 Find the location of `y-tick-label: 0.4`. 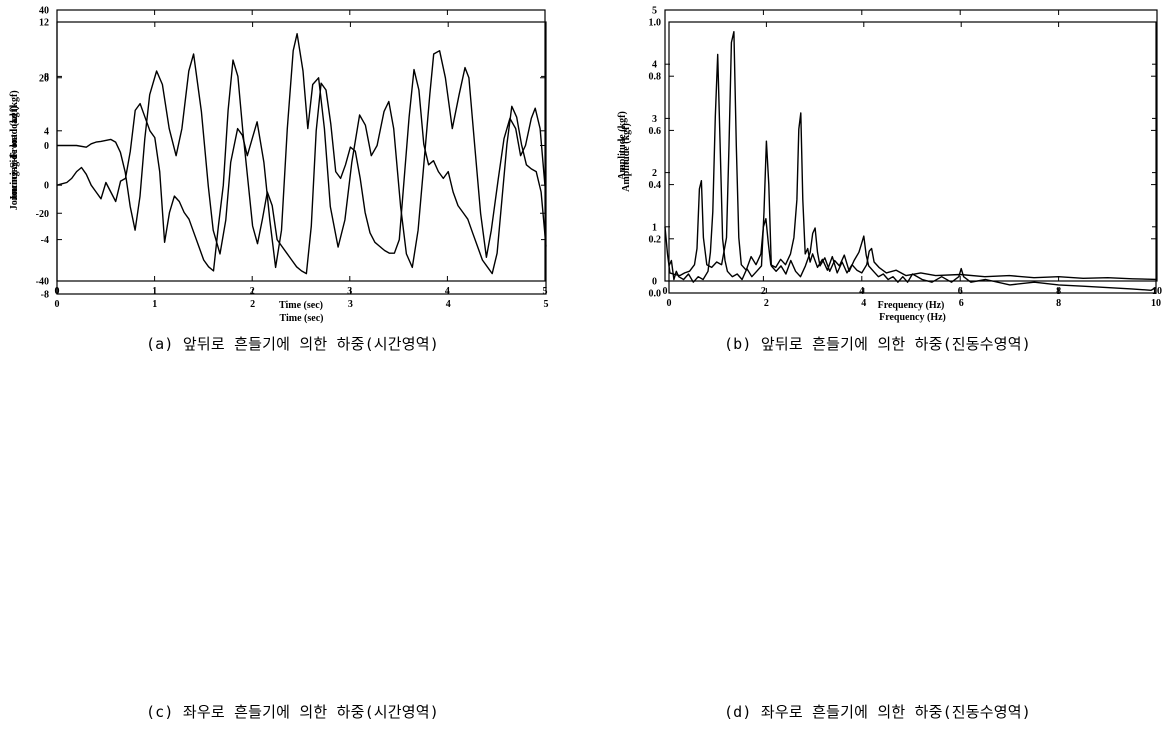

y-tick-label: 0.4 is located at coordinates (655, 185).